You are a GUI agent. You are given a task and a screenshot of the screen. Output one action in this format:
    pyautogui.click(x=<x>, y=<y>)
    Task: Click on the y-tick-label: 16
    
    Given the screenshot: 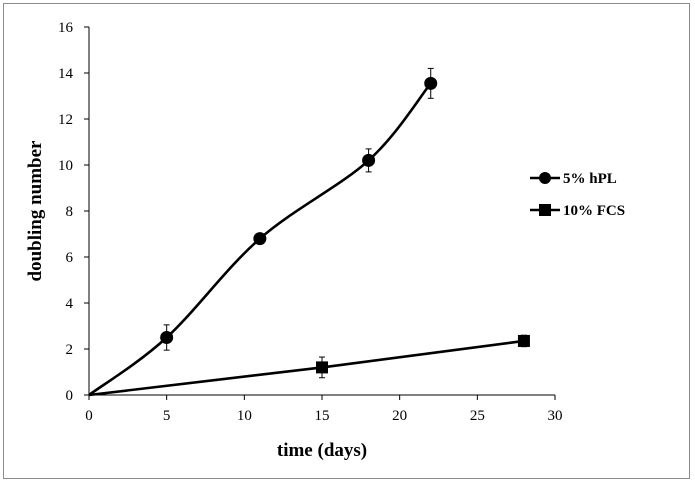 What is the action you would take?
    pyautogui.click(x=66, y=28)
    